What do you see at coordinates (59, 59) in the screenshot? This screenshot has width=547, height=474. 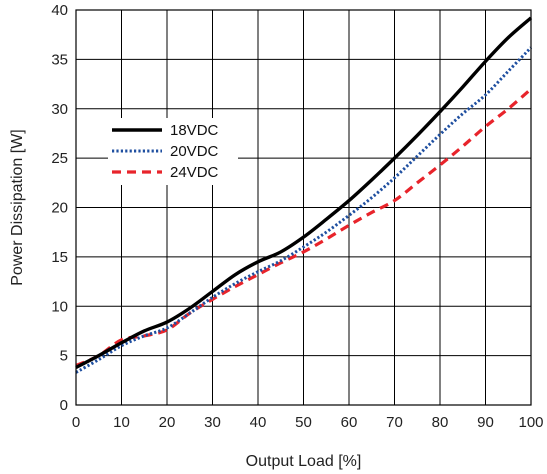 I see `y-tick-label: 35` at bounding box center [59, 59].